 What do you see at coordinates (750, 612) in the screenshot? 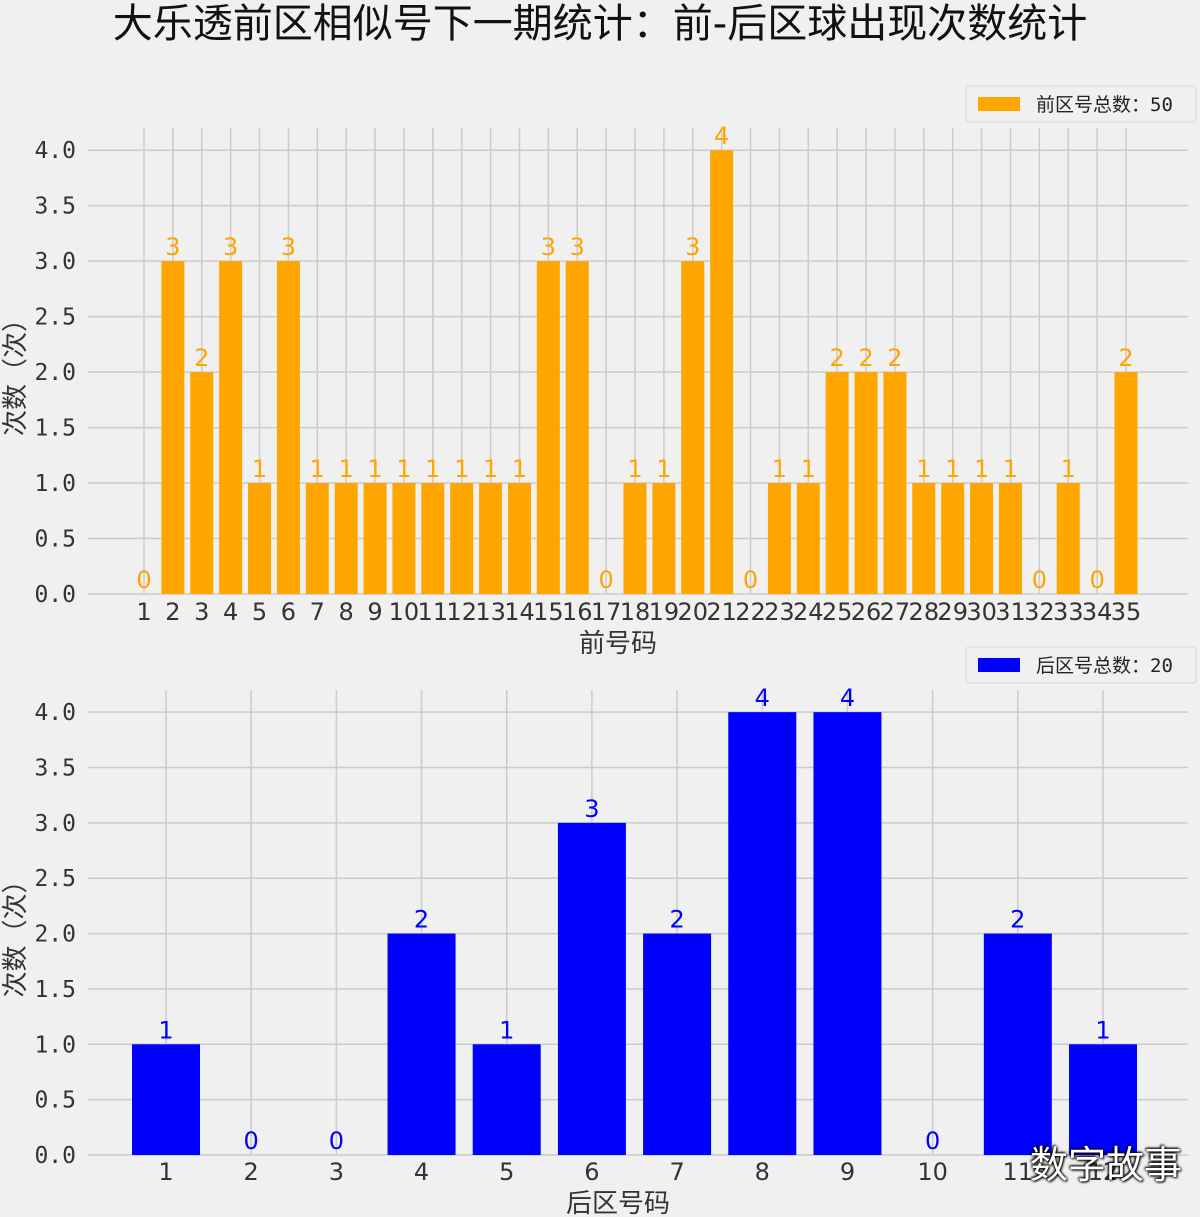
I see `x-tick-label: 22` at bounding box center [750, 612].